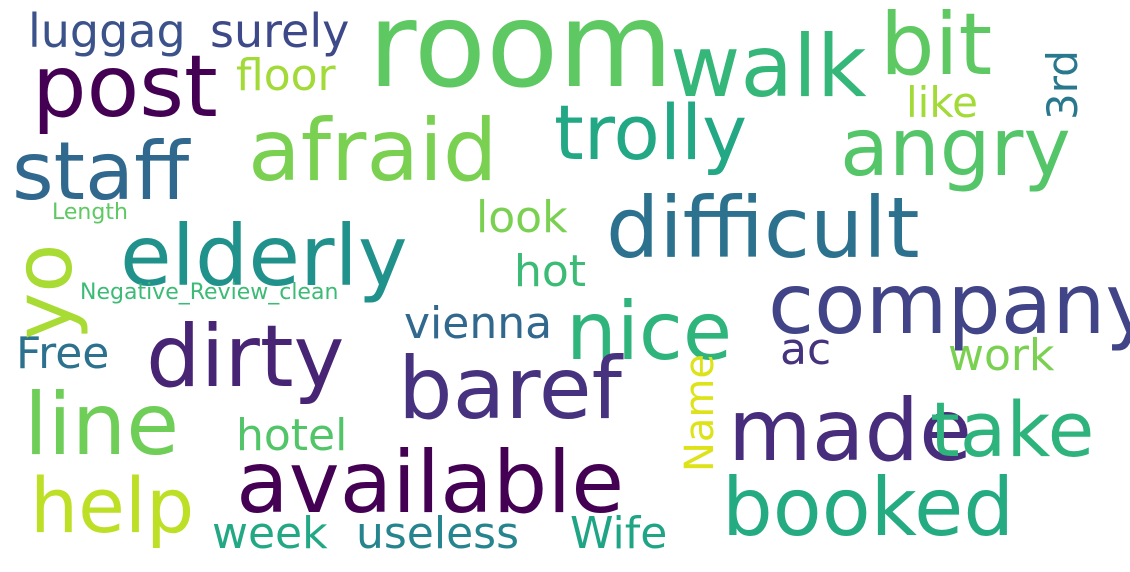 The width and height of the screenshot is (1130, 572). Describe the element at coordinates (270, 533) in the screenshot. I see `word-week: week` at that location.